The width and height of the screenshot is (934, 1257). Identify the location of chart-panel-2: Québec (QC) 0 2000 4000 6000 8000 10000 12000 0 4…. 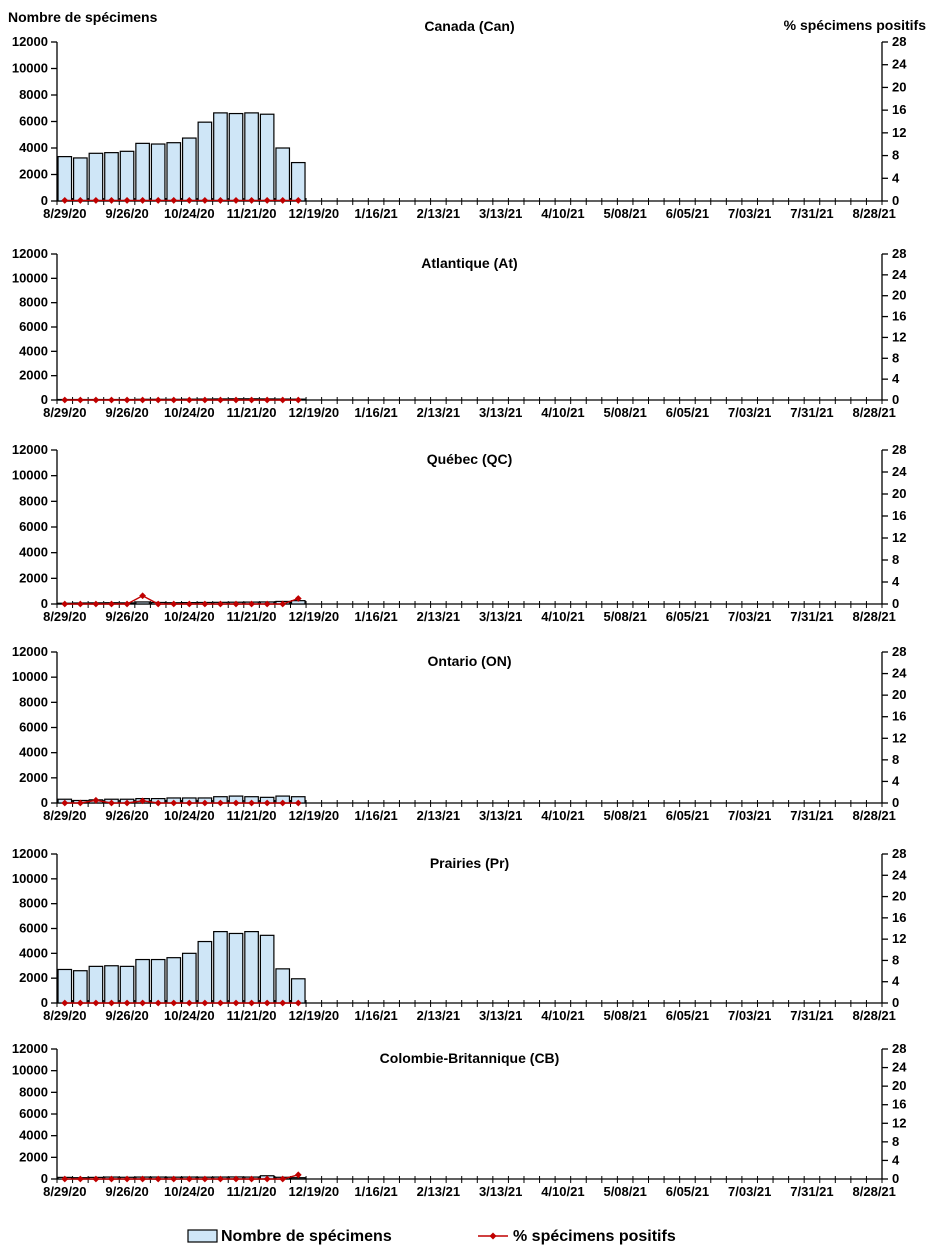
(459, 533).